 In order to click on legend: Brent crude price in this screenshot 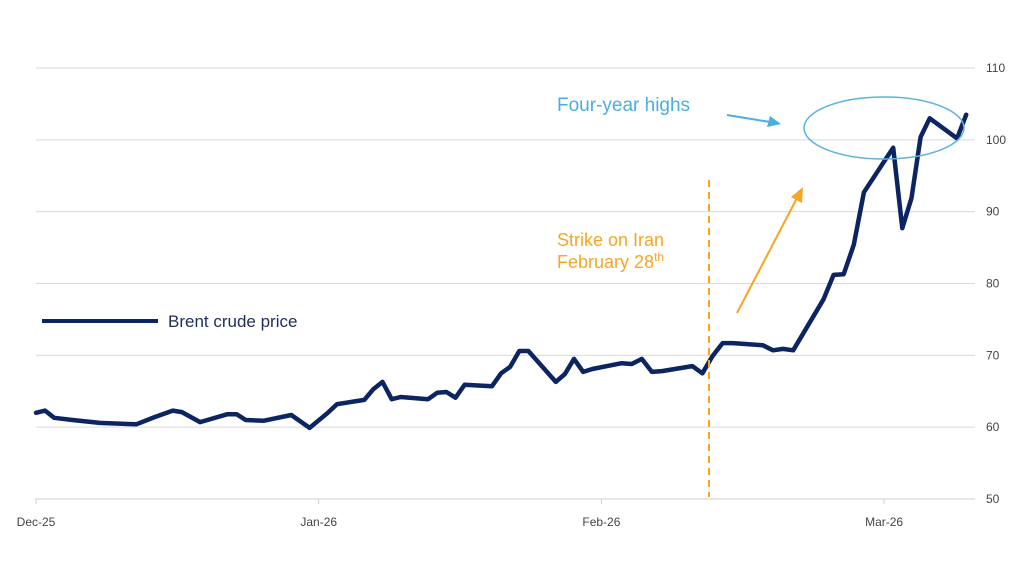, I will do `click(169, 321)`.